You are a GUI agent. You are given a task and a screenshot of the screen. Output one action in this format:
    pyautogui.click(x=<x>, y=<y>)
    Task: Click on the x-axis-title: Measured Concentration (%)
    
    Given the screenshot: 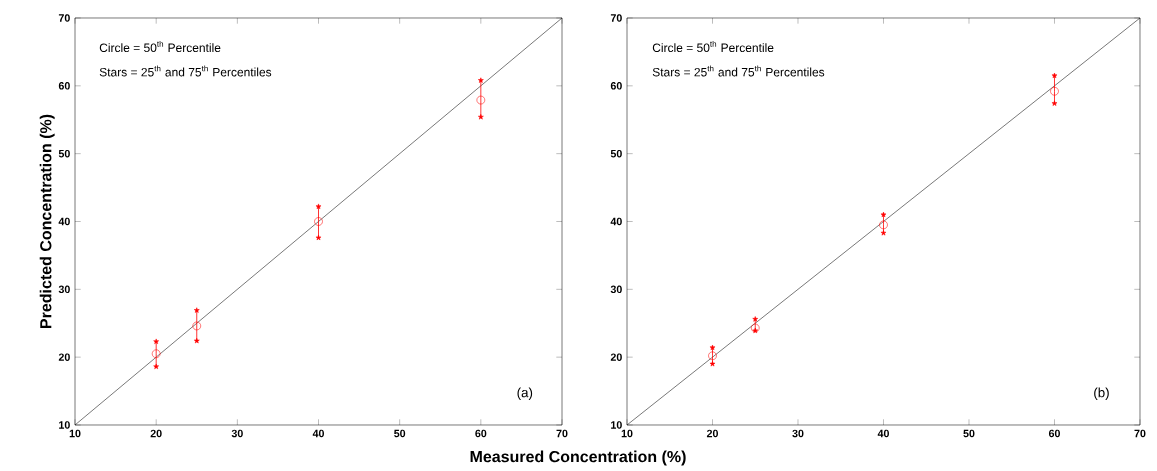 What is the action you would take?
    pyautogui.click(x=578, y=458)
    